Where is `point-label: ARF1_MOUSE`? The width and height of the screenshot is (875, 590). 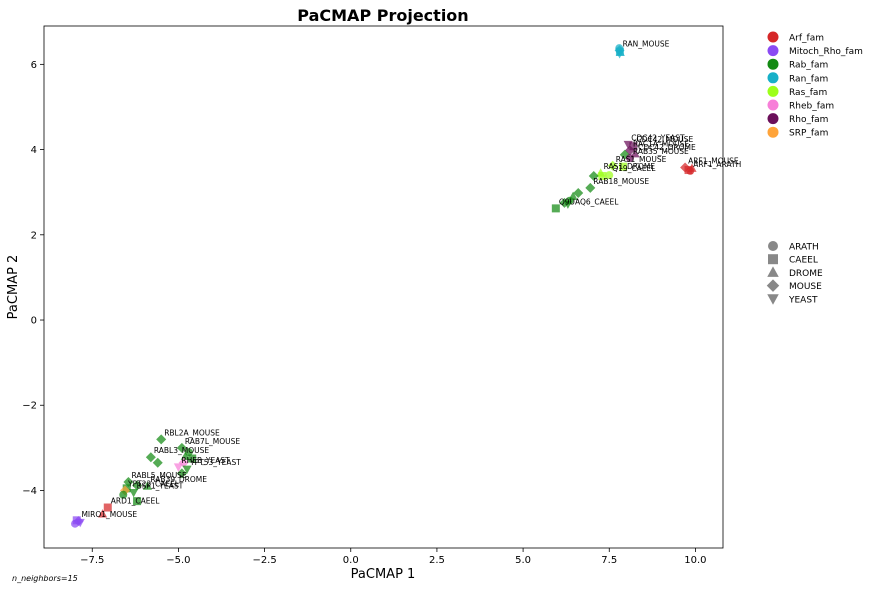 point-label: ARF1_MOUSE is located at coordinates (713, 160).